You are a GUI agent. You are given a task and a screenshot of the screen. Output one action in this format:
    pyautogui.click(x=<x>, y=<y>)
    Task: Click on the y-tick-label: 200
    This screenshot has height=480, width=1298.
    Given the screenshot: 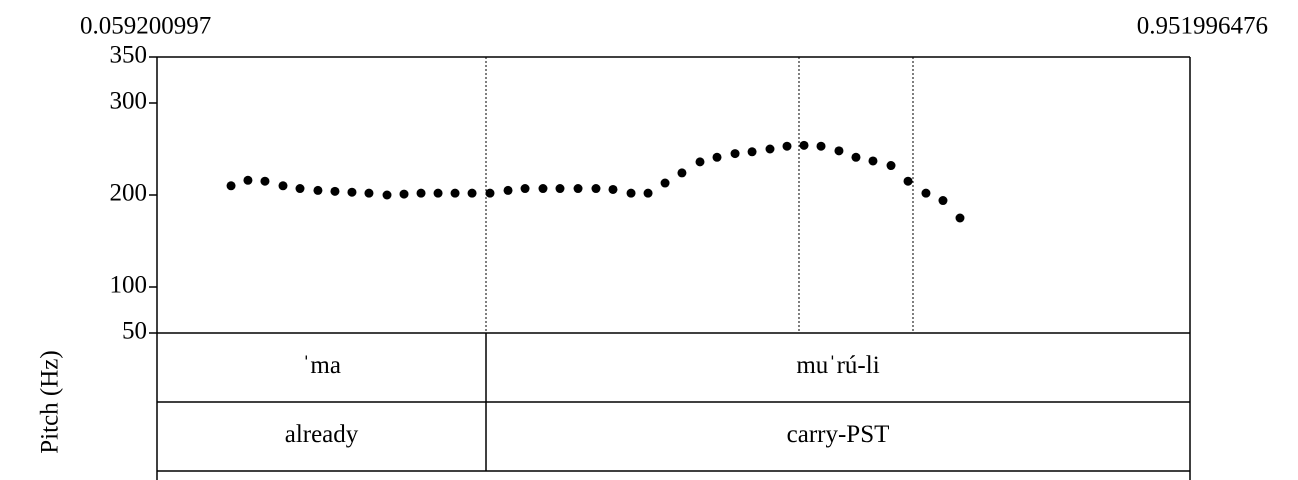 What is the action you would take?
    pyautogui.click(x=129, y=193)
    